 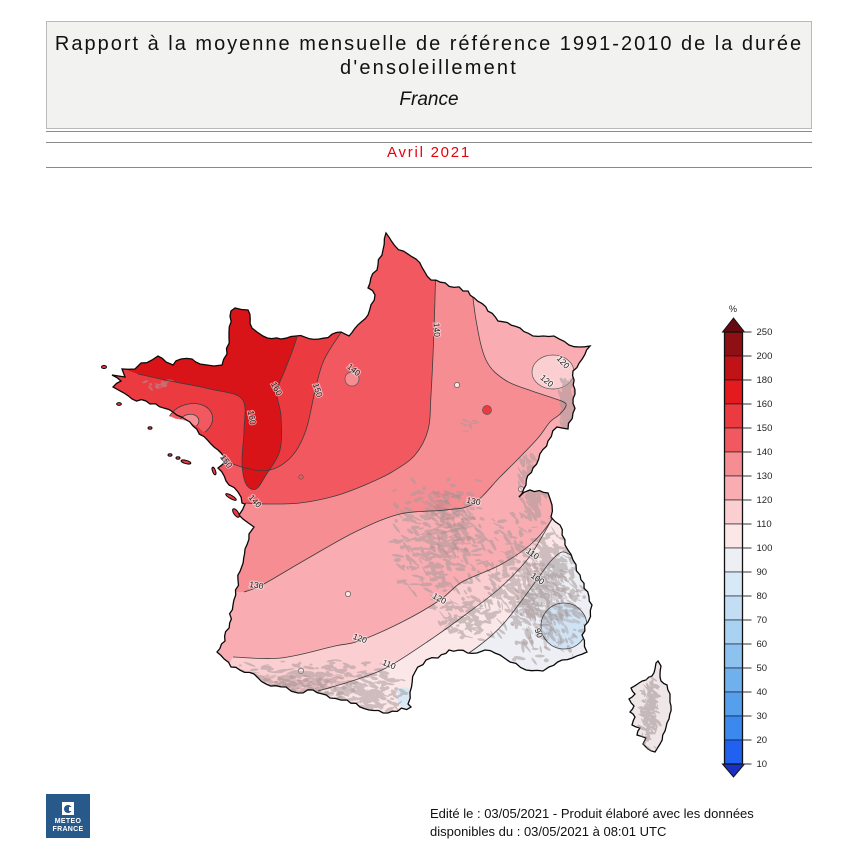 I want to click on svg-text: 180, so click(x=765, y=380).